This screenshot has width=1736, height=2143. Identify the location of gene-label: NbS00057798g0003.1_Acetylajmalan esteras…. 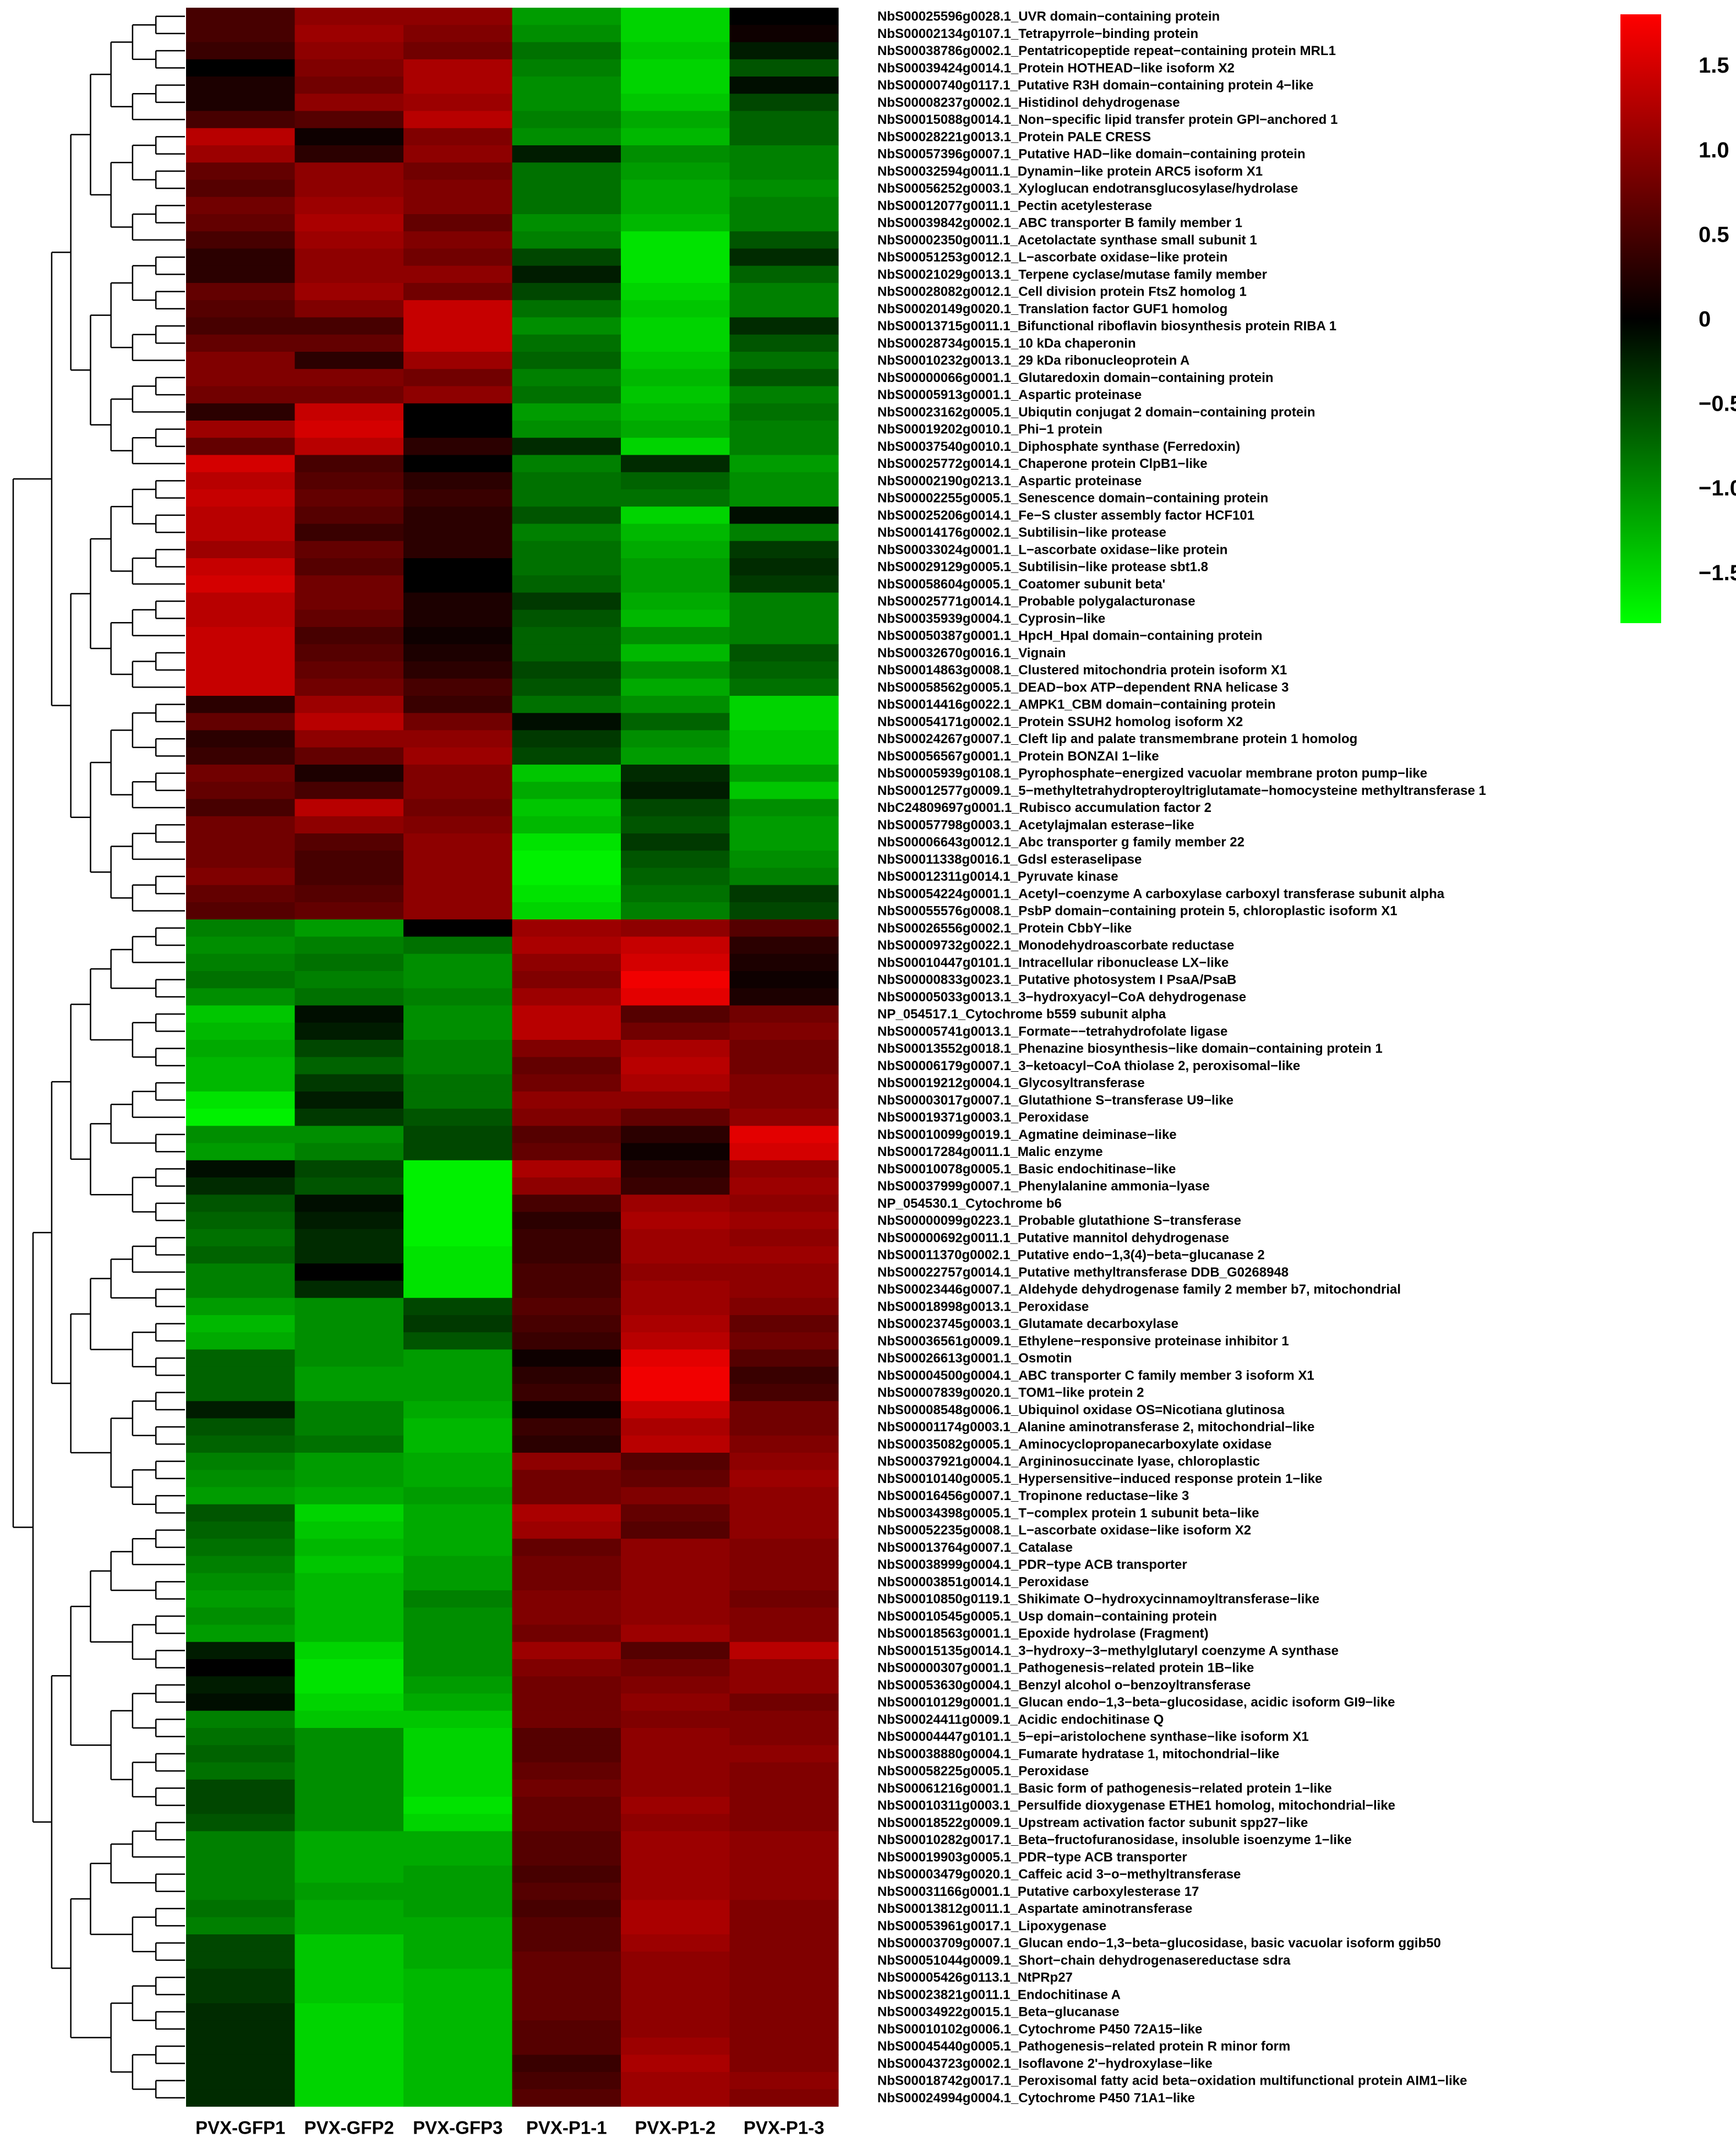
(1036, 824).